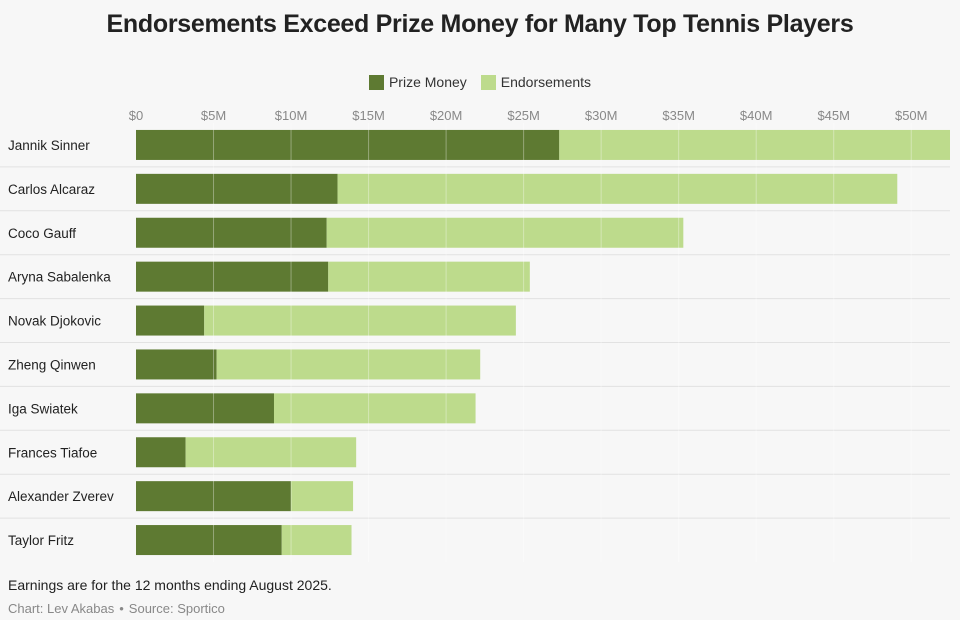  Describe the element at coordinates (271, 452) in the screenshot. I see `bar-endorsements-frances-tiafoe` at that location.